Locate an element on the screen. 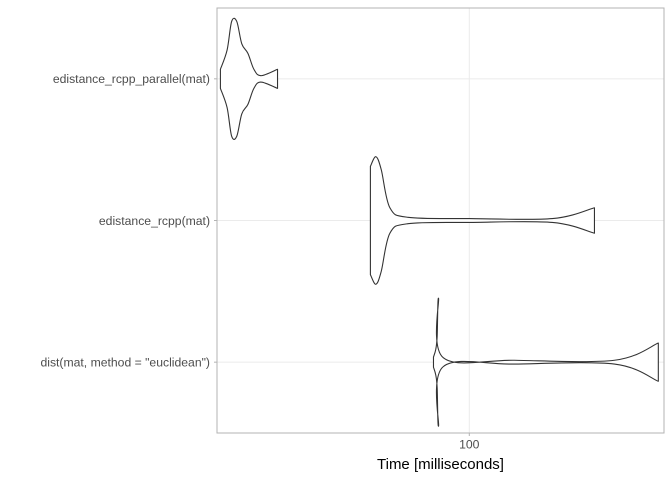  y-tick-label: edistance_rcpp(mat) is located at coordinates (154, 221).